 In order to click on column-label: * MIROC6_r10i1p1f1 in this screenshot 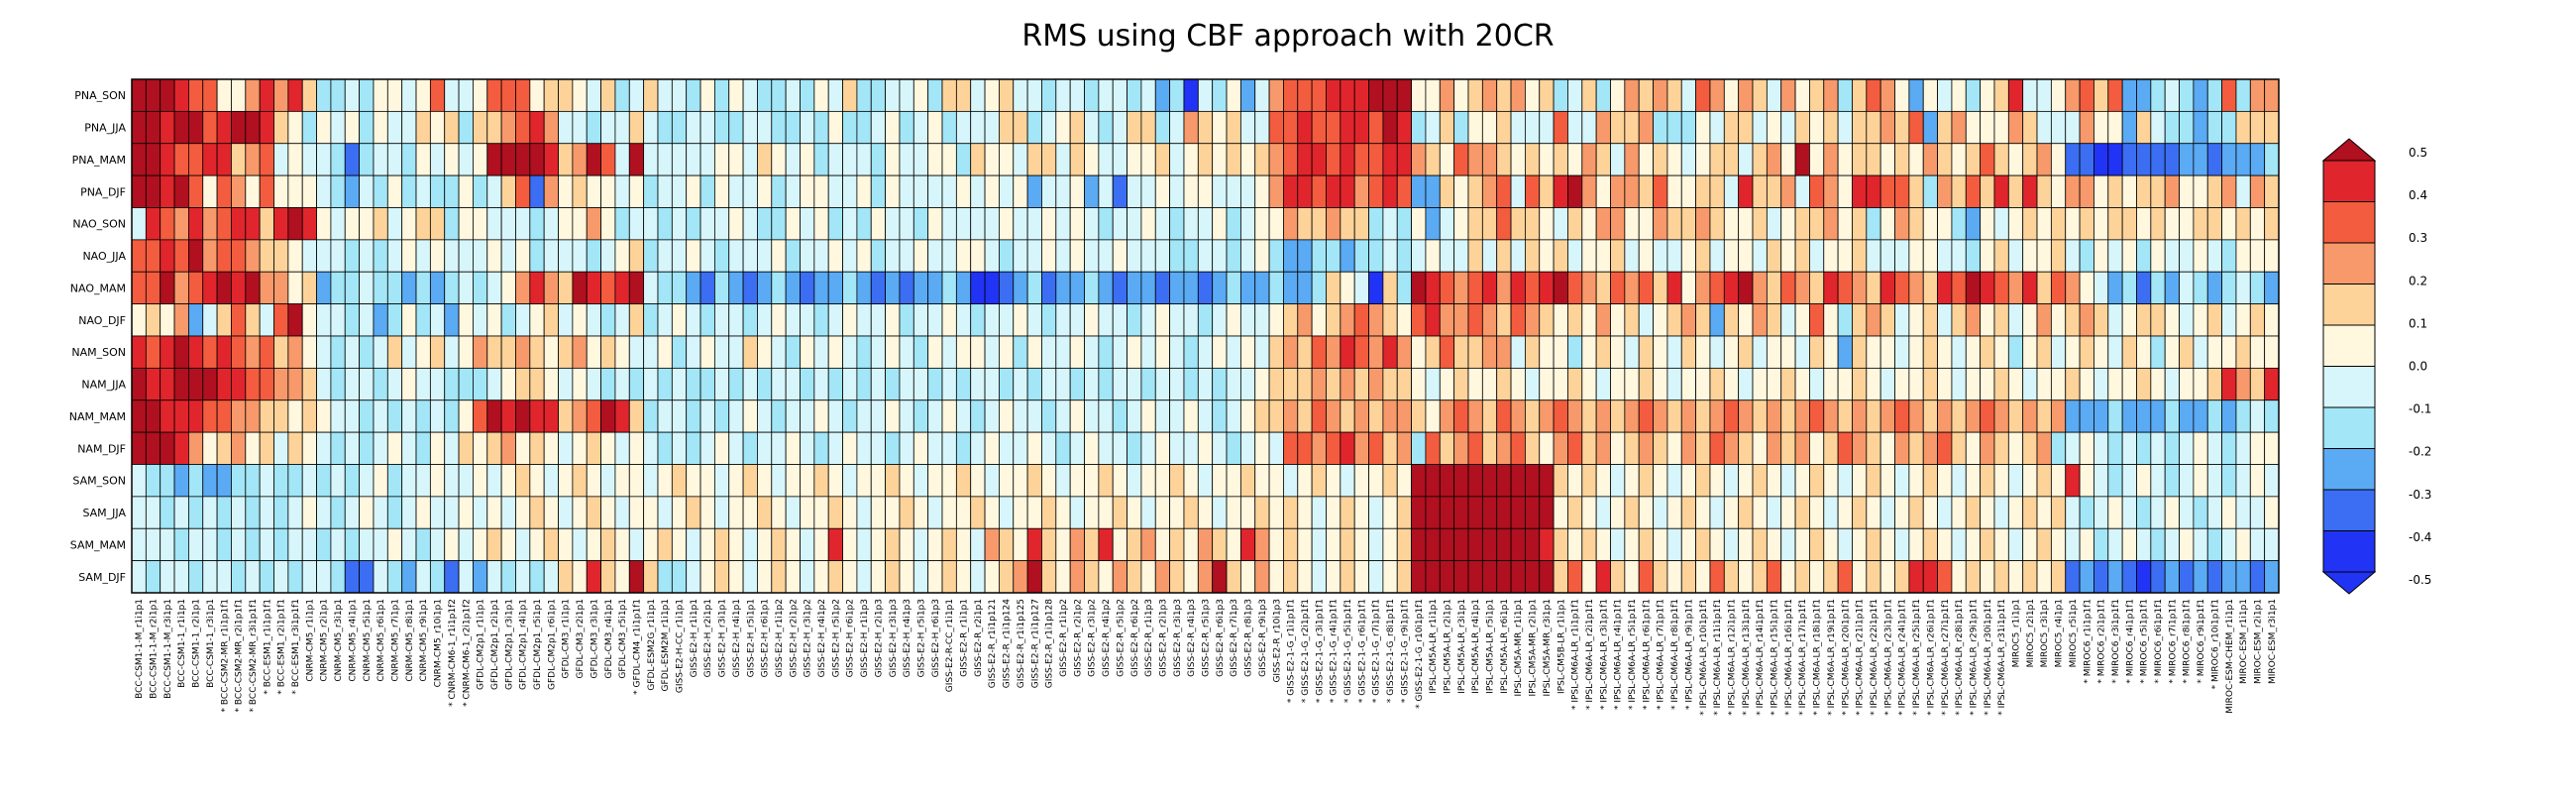, I will do `click(2215, 644)`.